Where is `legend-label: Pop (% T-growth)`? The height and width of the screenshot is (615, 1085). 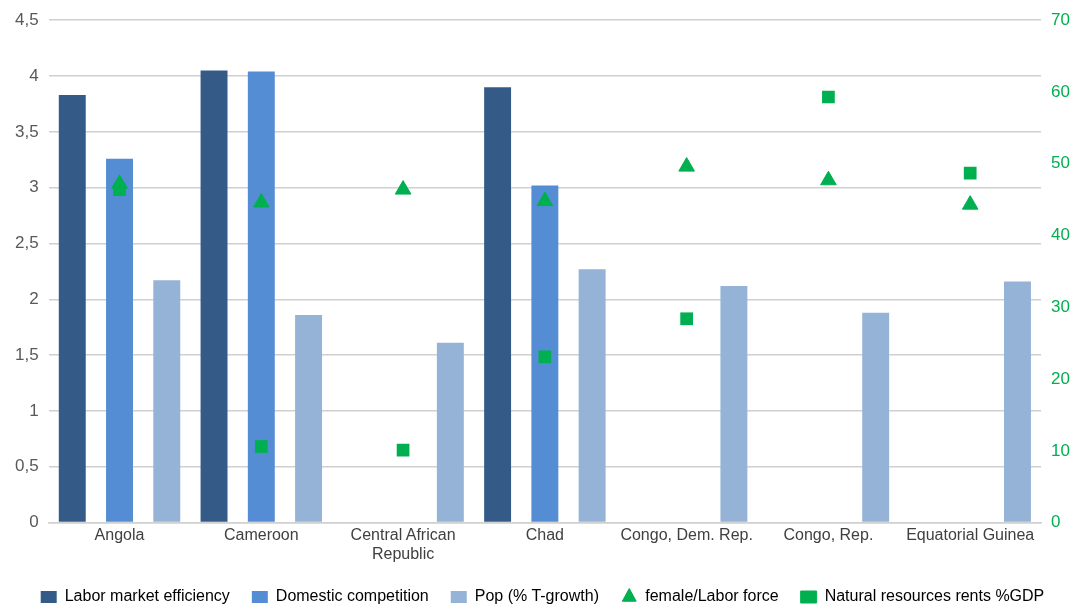
legend-label: Pop (% T-growth) is located at coordinates (536, 596).